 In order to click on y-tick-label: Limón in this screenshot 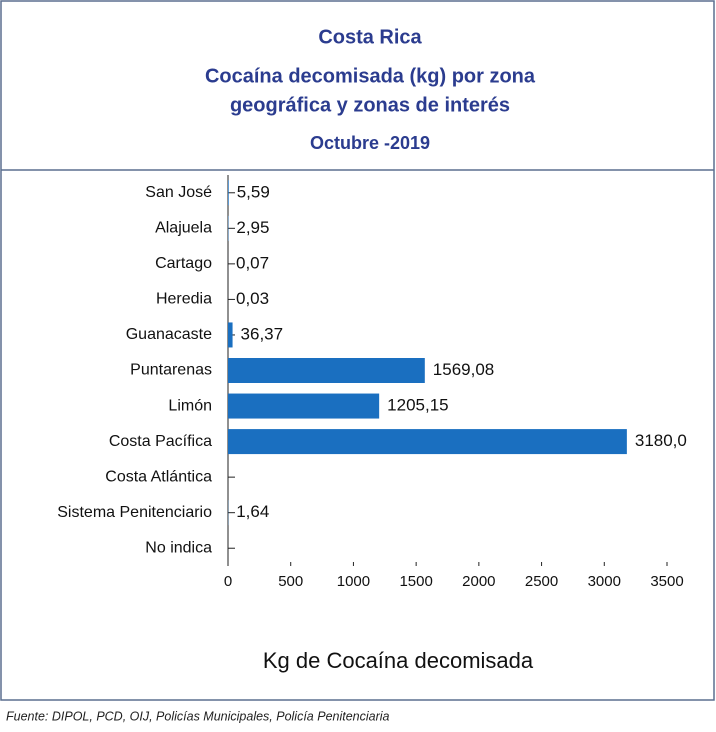, I will do `click(190, 405)`.